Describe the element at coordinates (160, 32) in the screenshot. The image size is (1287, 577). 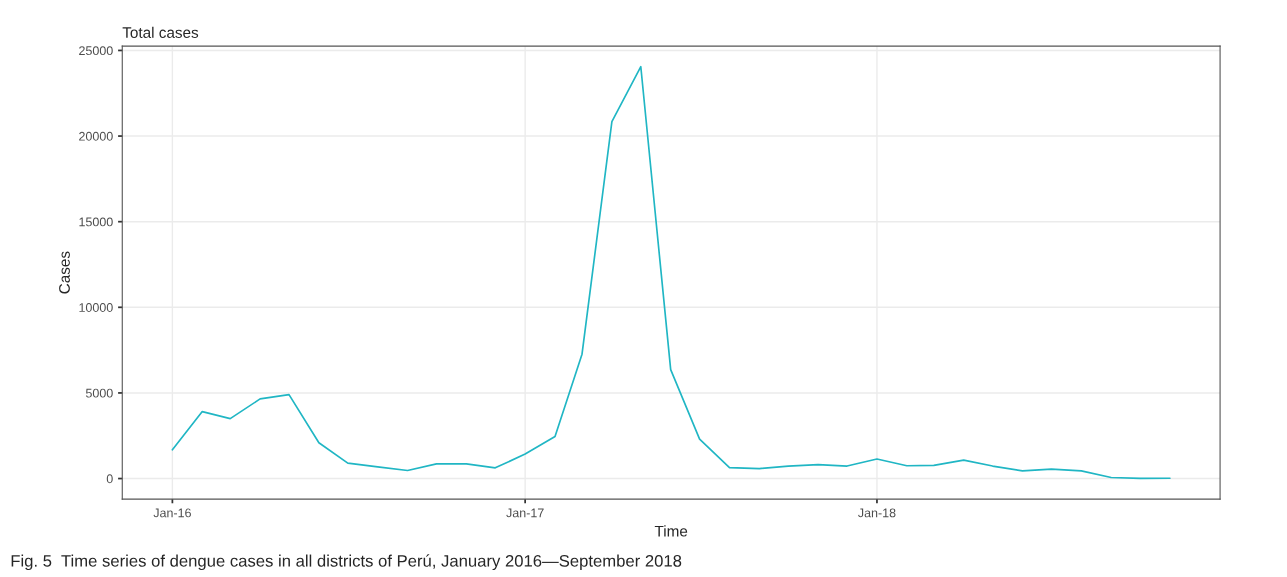
I see `chart-title: Total cases` at that location.